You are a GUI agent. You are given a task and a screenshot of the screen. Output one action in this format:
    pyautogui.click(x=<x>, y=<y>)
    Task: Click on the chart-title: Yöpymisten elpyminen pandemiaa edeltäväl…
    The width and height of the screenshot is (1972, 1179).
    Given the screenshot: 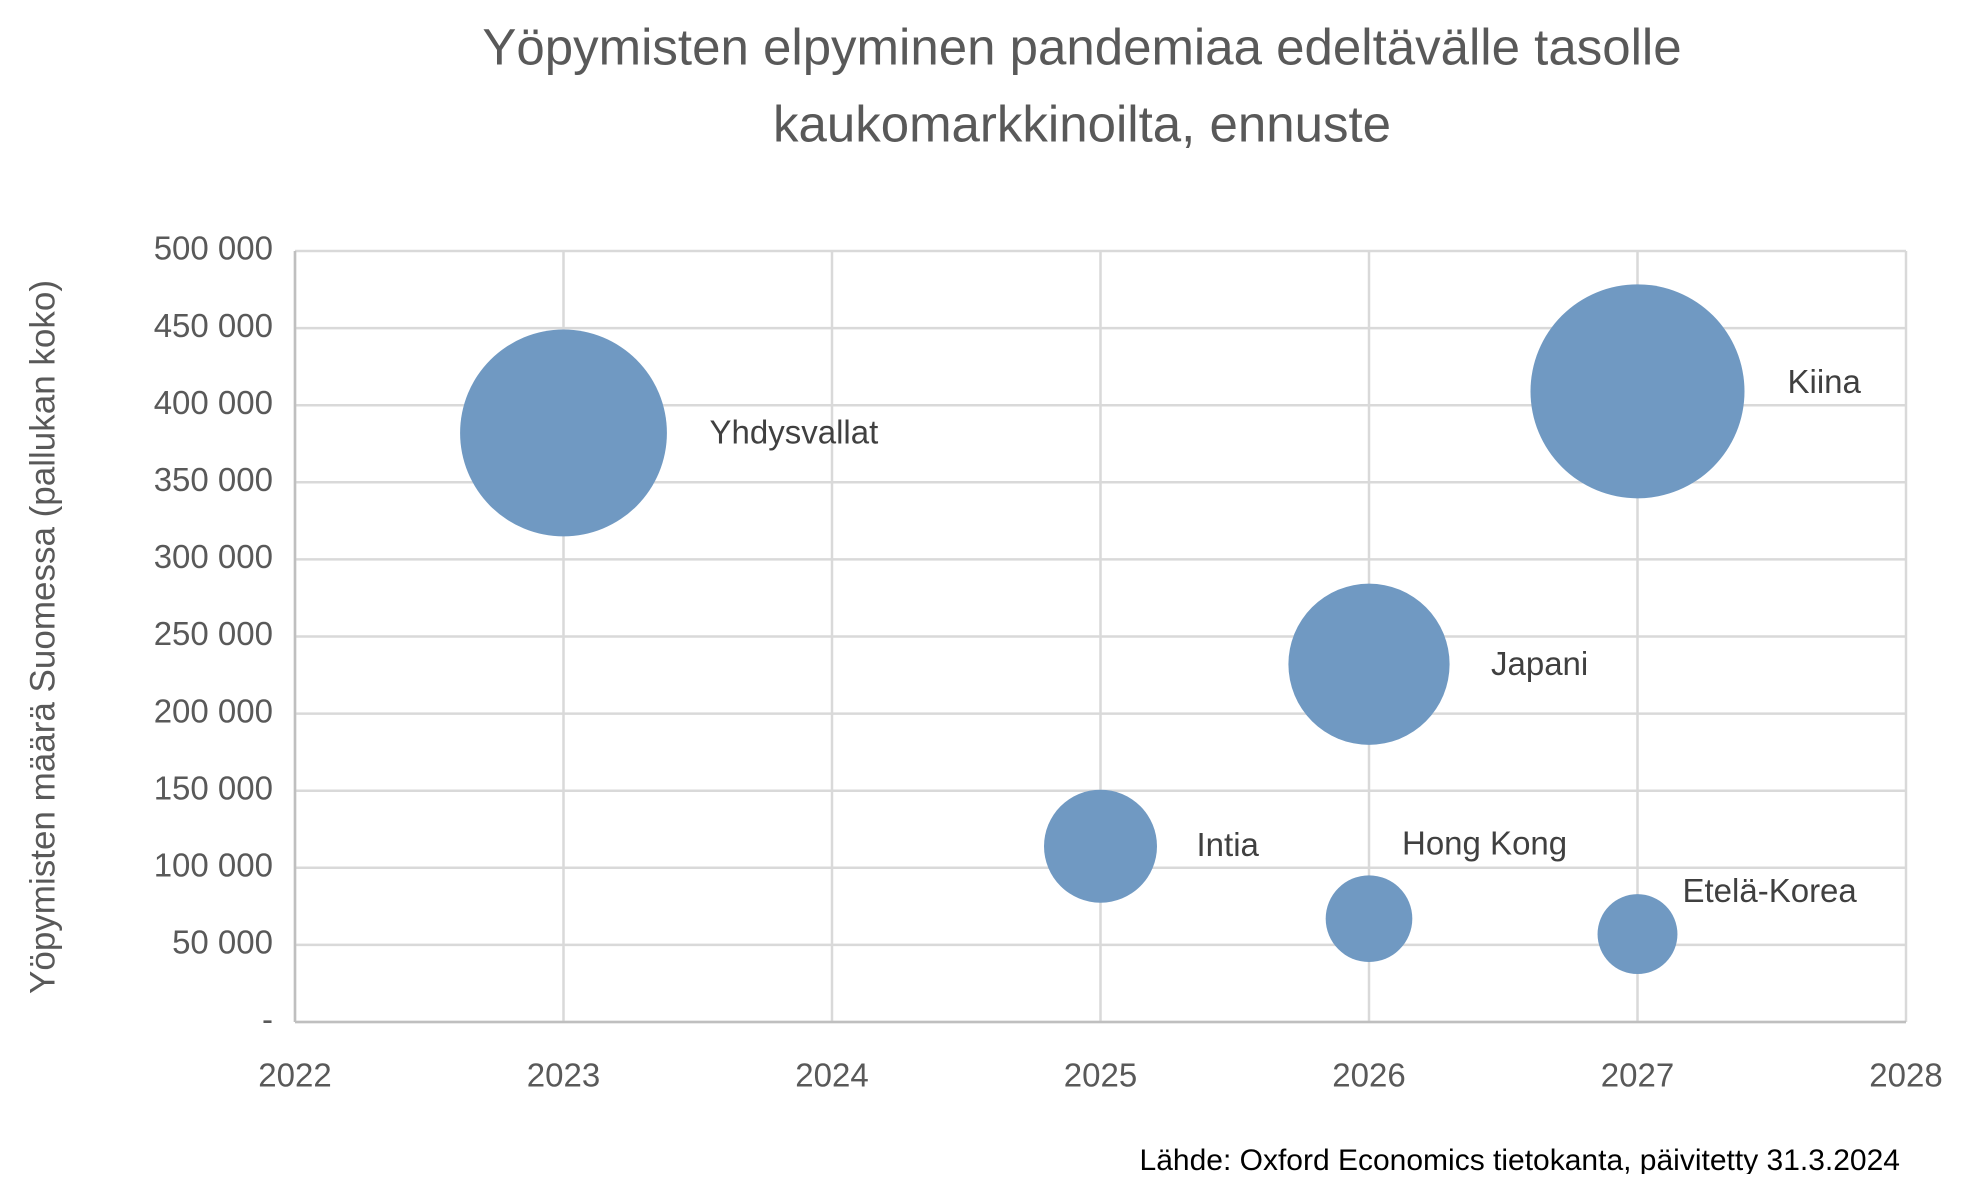 What is the action you would take?
    pyautogui.click(x=1081, y=46)
    